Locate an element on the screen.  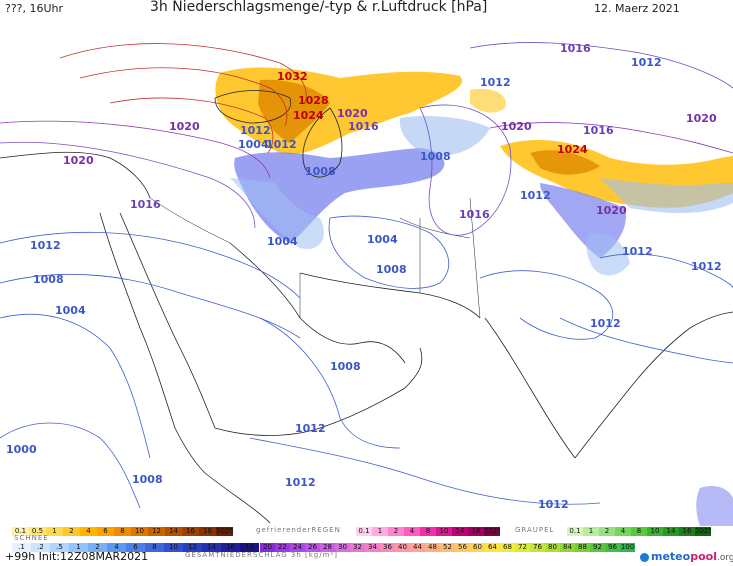
meteopool-logo: meteopool.org is located at coordinates (686, 556).